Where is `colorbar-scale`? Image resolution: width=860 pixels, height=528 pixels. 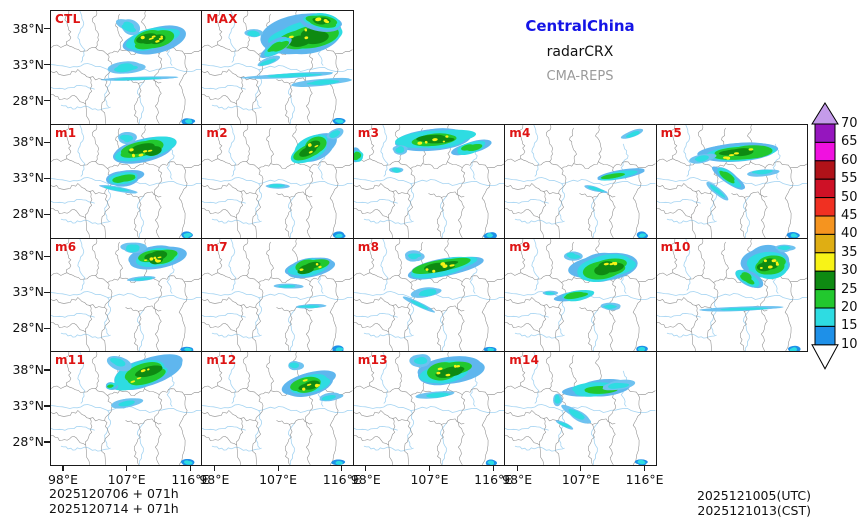
colorbar-scale is located at coordinates (825, 236).